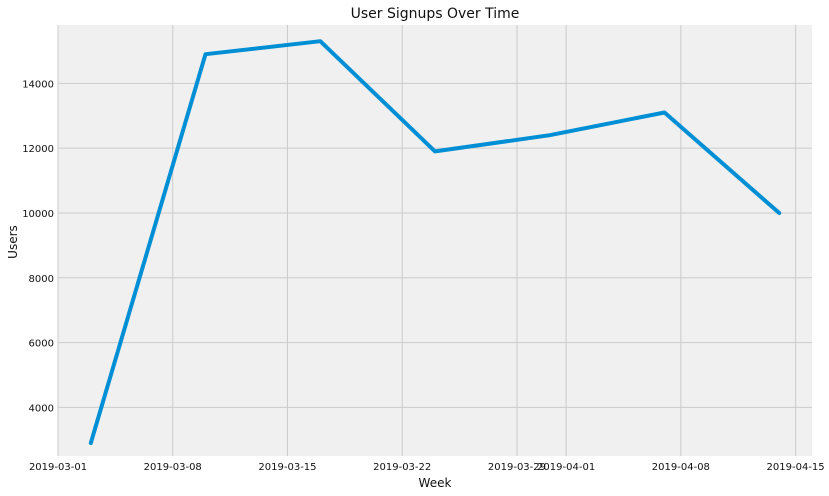  I want to click on y-tick-label: 12000, so click(38, 149).